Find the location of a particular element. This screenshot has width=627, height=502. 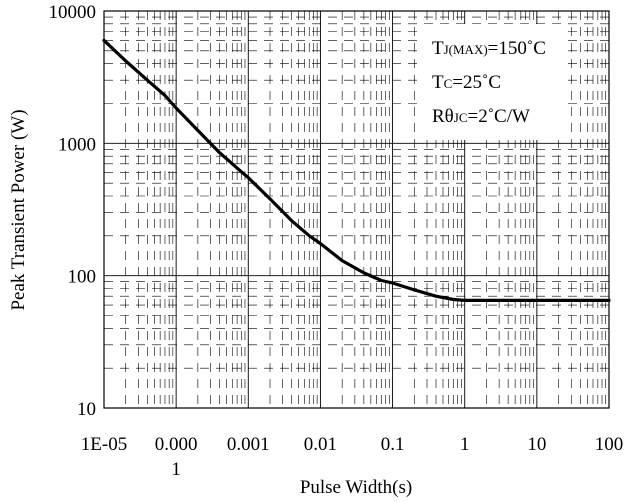

annotation-background is located at coordinates (493, 82).